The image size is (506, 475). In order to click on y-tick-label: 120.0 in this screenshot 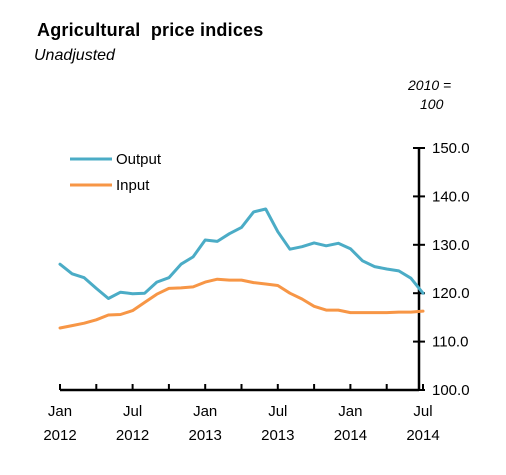, I will do `click(451, 293)`.